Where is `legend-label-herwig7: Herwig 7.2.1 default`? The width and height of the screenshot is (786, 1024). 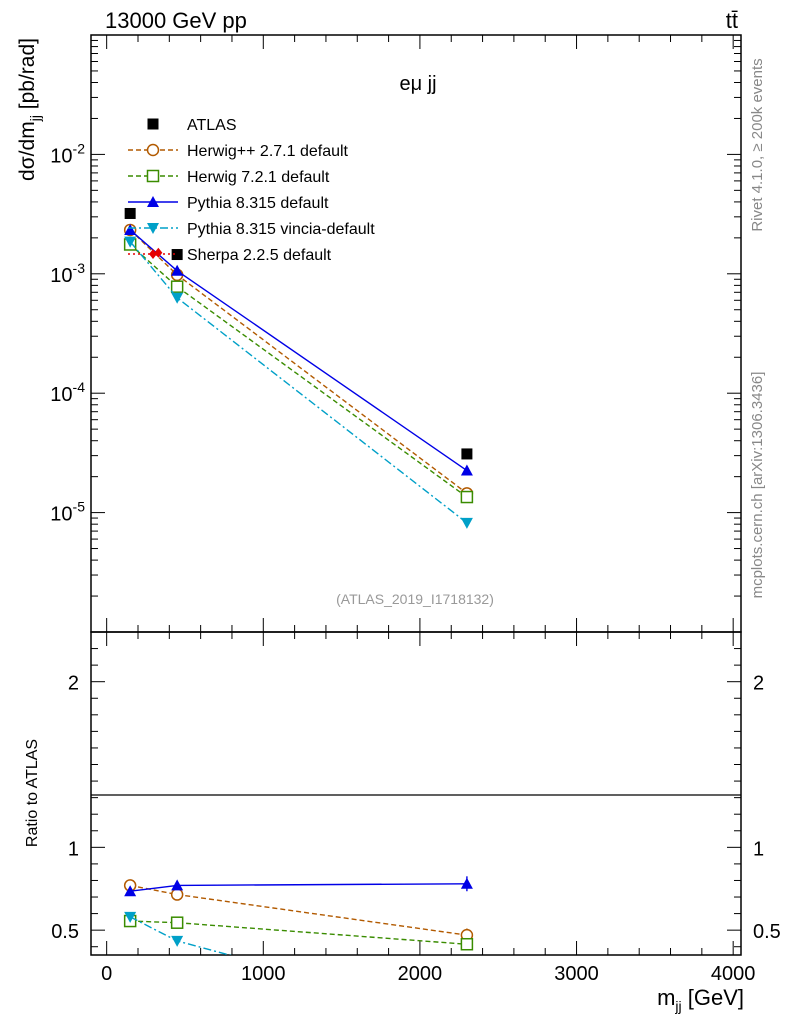 legend-label-herwig7: Herwig 7.2.1 default is located at coordinates (258, 177).